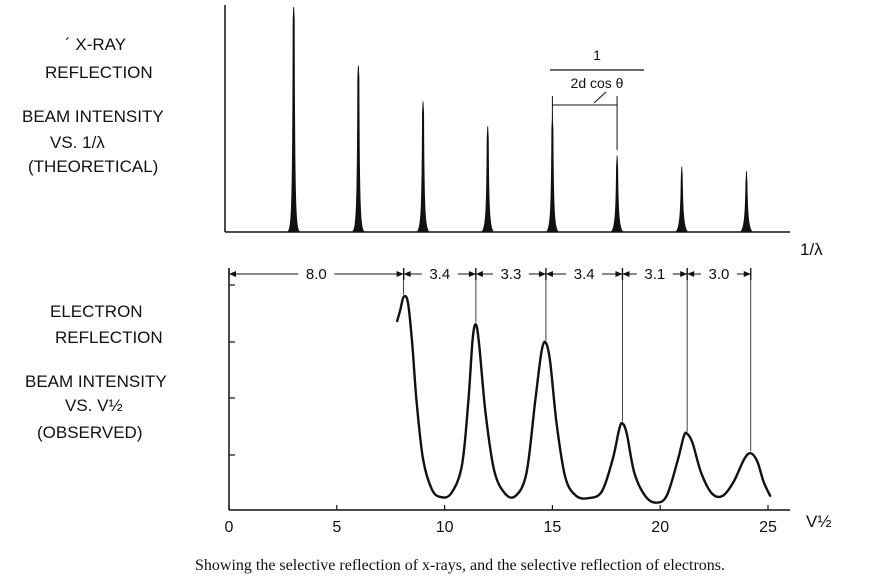  Describe the element at coordinates (77, 142) in the screenshot. I see `xray-label-line-4: VS. 1/λ` at that location.